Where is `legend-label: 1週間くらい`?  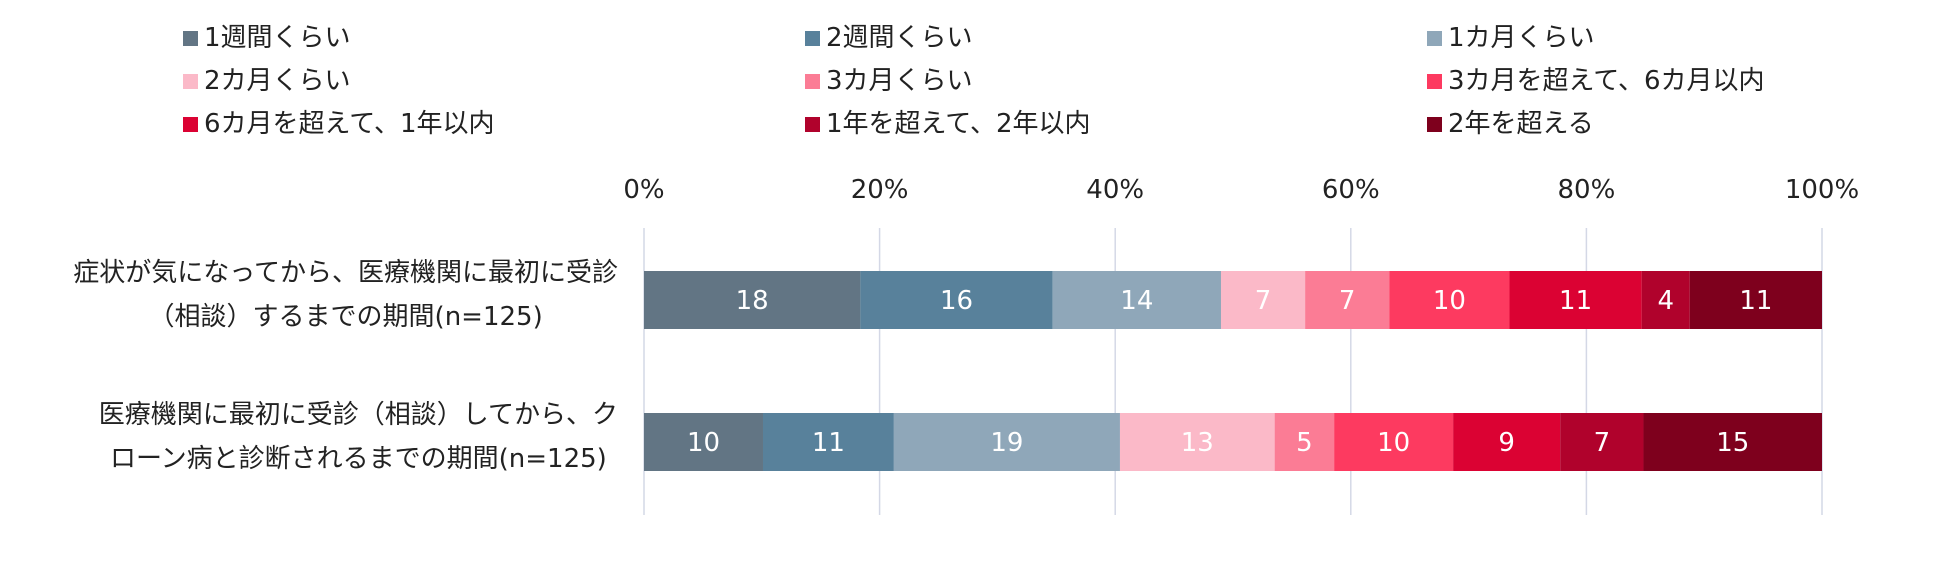 legend-label: 1週間くらい is located at coordinates (277, 38).